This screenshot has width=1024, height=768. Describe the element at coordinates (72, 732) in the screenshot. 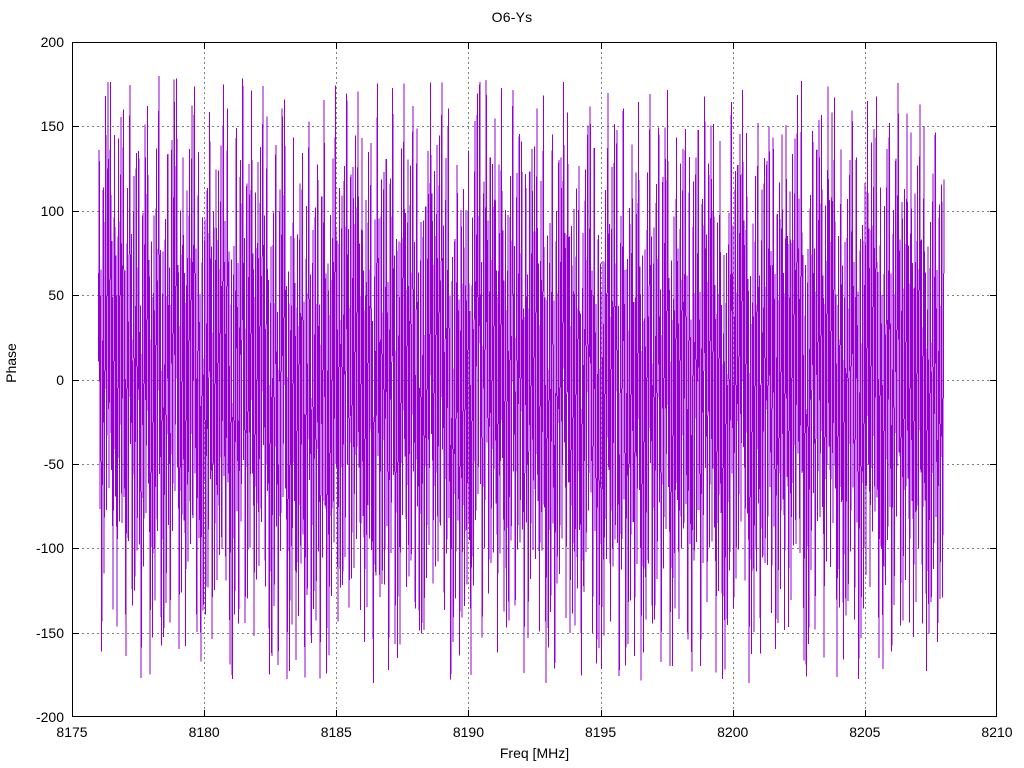

I see `x-tick-label: 8175` at that location.